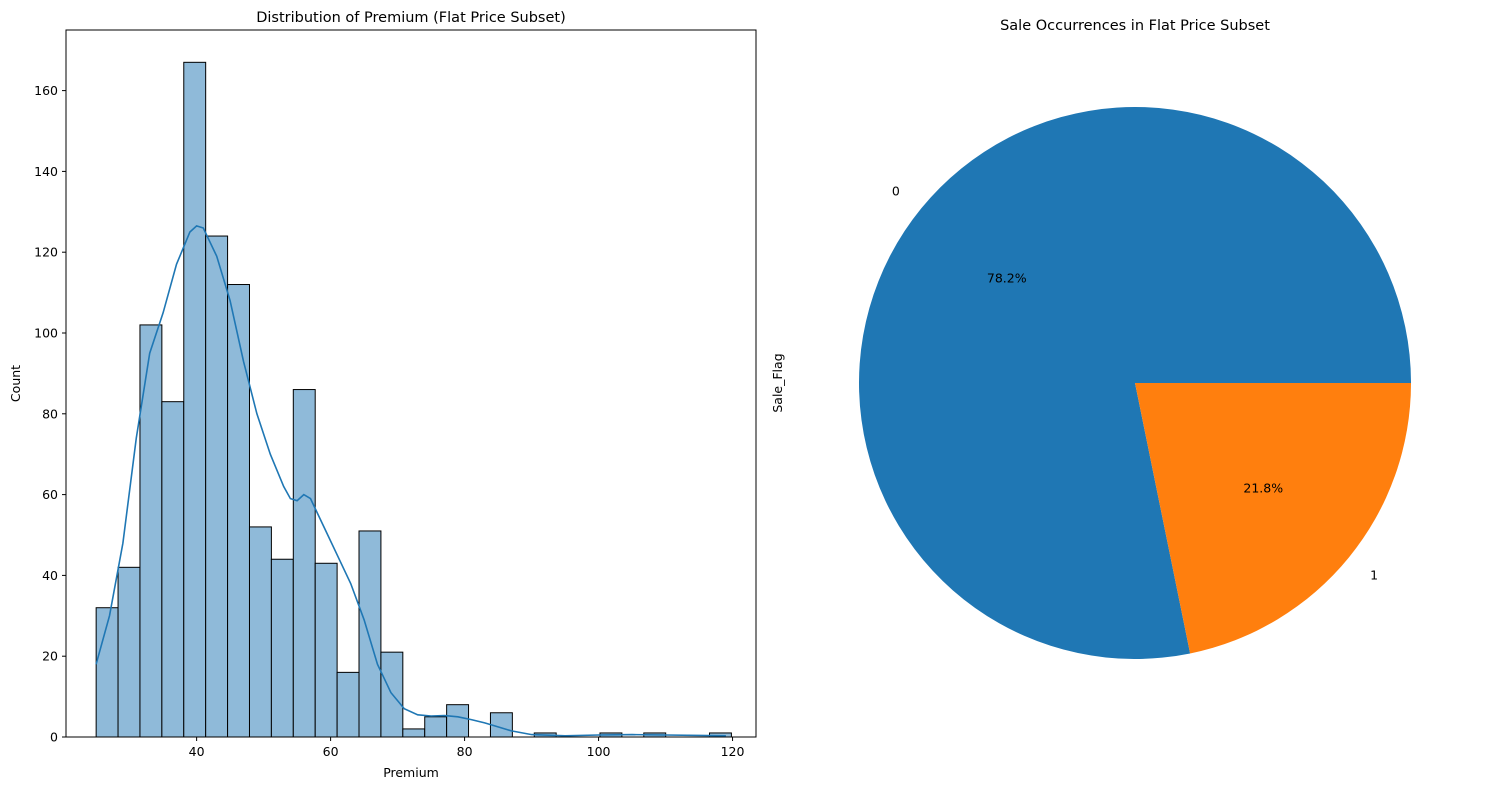  Describe the element at coordinates (46, 252) in the screenshot. I see `y-tick-label: 120` at that location.